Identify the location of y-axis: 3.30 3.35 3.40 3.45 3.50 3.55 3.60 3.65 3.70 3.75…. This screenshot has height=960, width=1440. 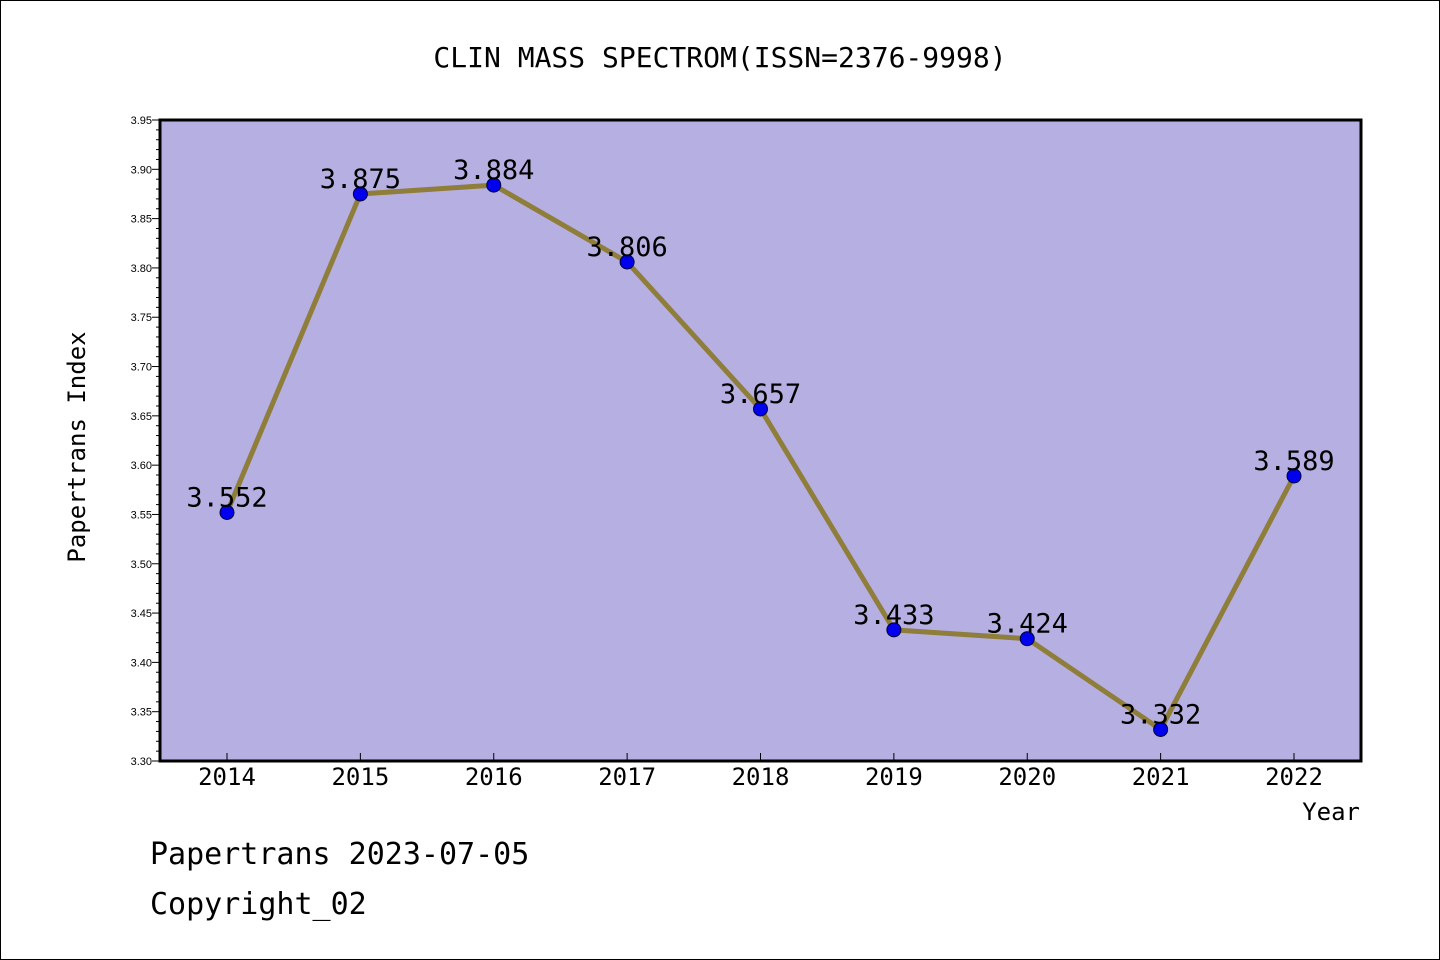
(145, 441).